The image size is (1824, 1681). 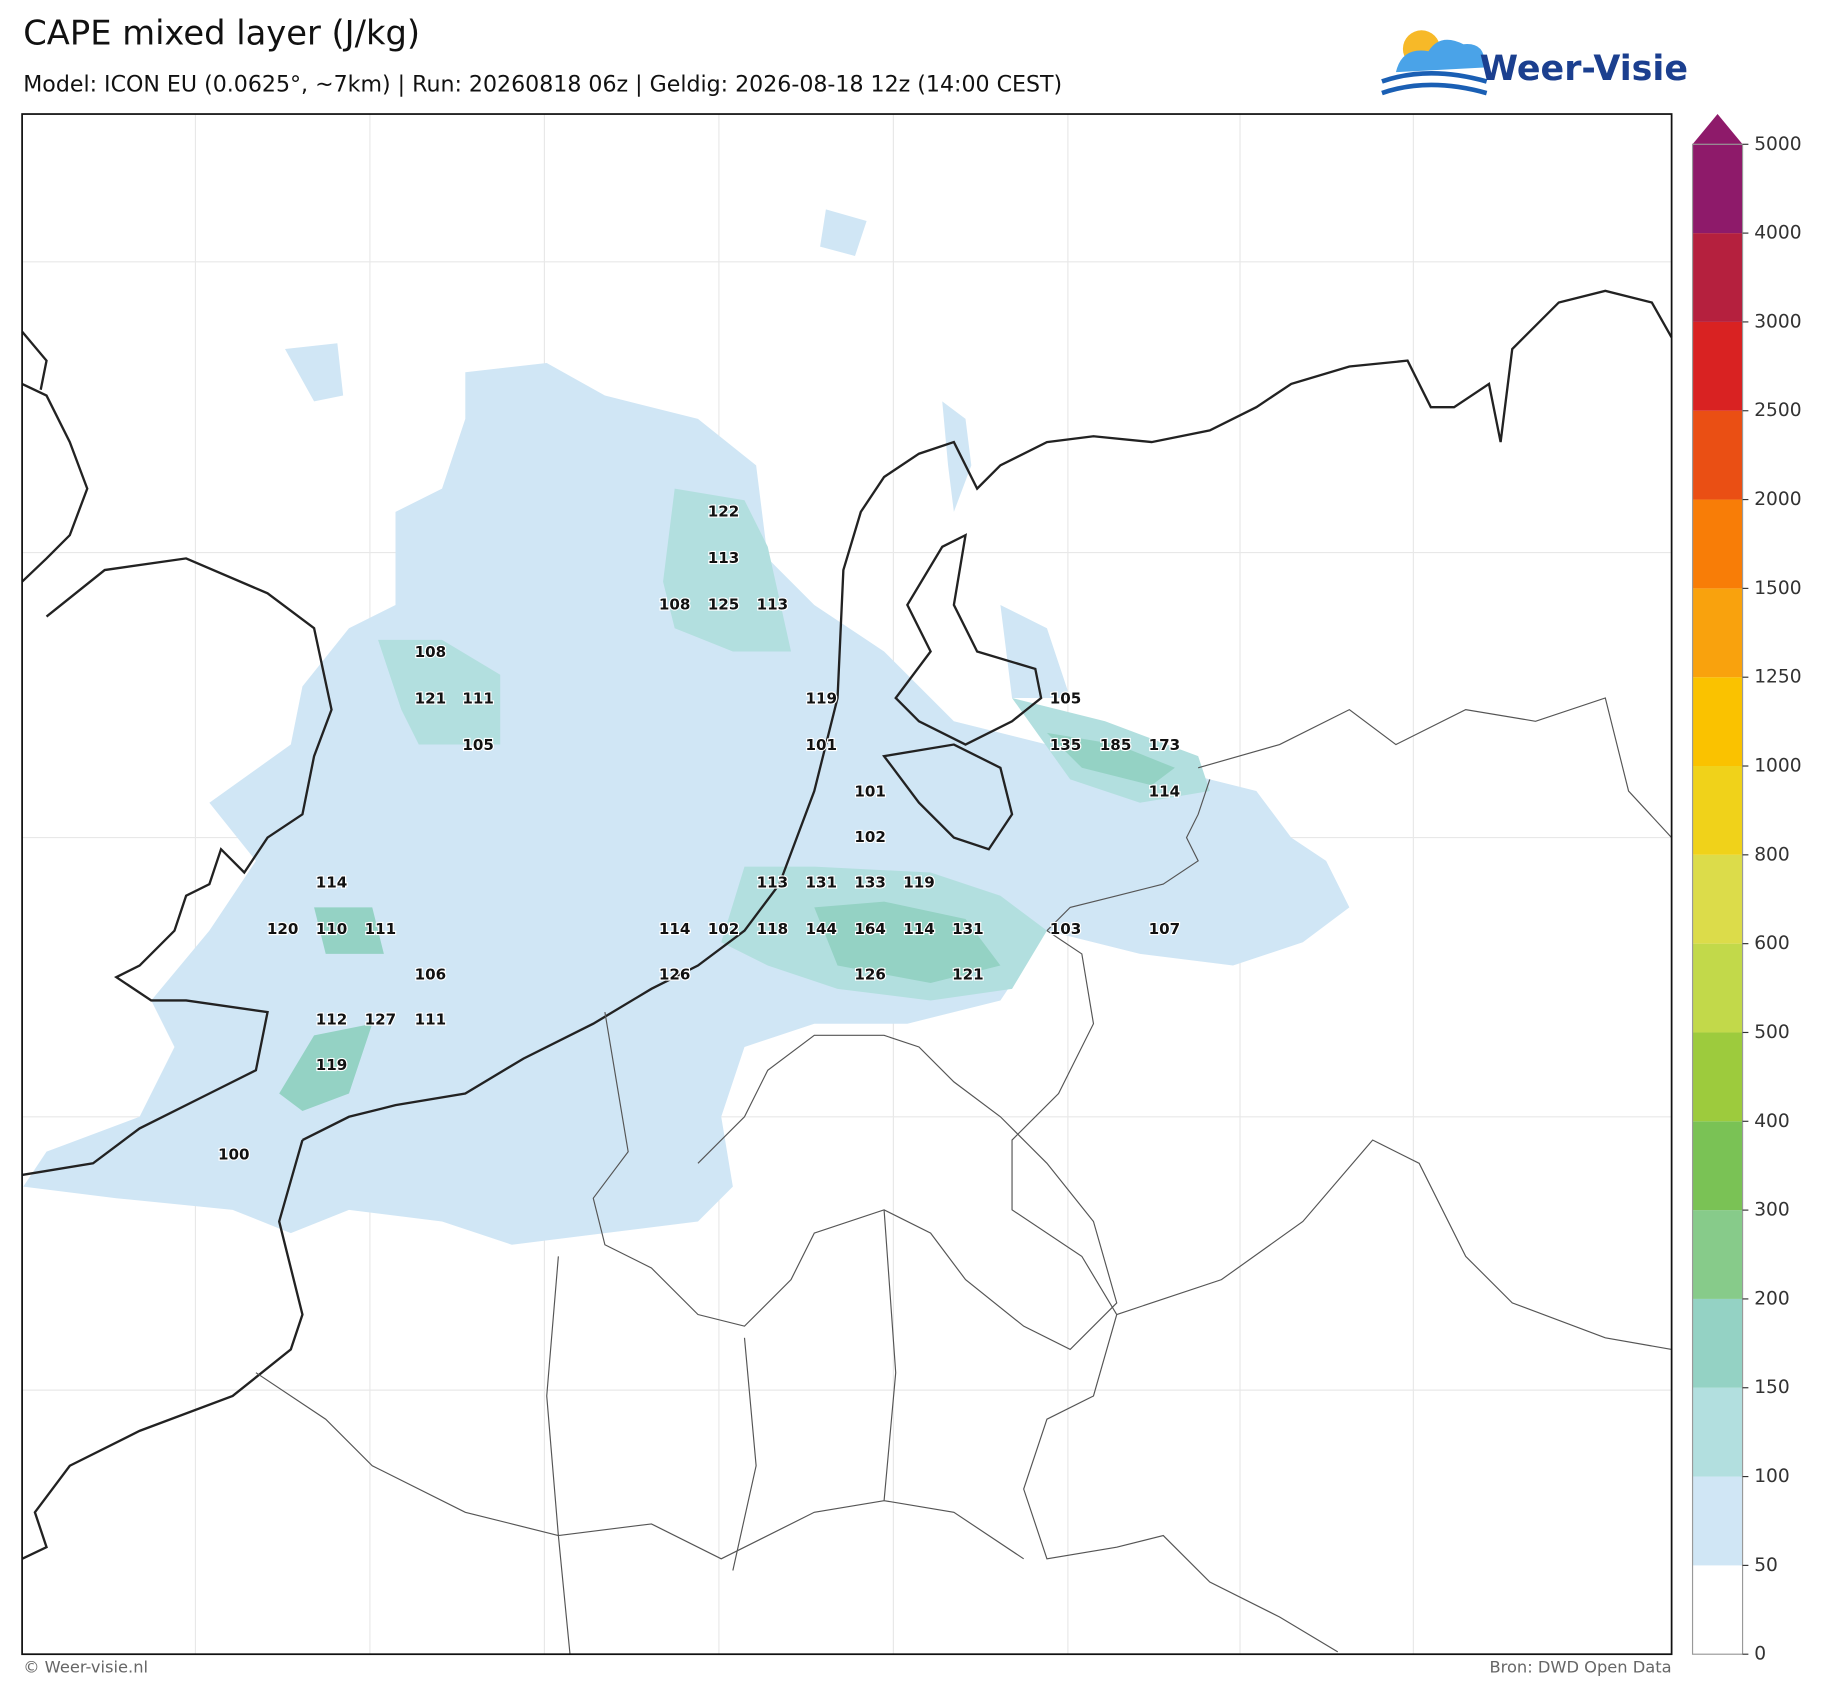 I want to click on colorbar-tick-label: 600, so click(x=1772, y=943).